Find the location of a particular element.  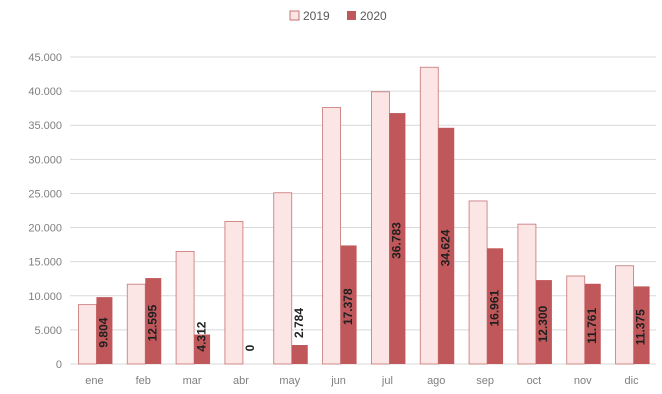

data-label-2020-jun: 17.378 is located at coordinates (348, 306).